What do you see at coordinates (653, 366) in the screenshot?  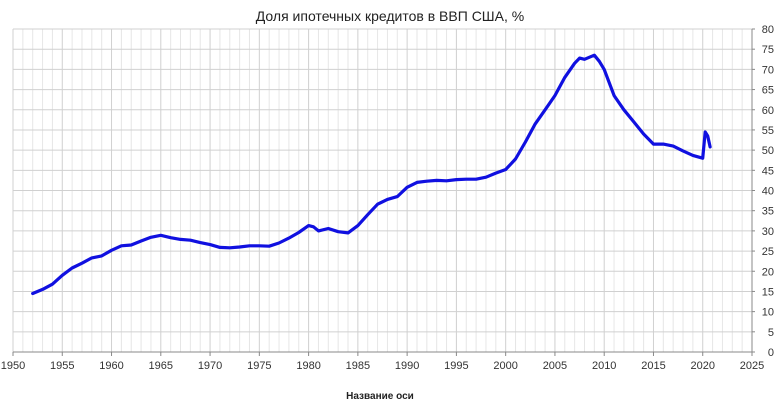 I see `x-tick-label: 2015` at bounding box center [653, 366].